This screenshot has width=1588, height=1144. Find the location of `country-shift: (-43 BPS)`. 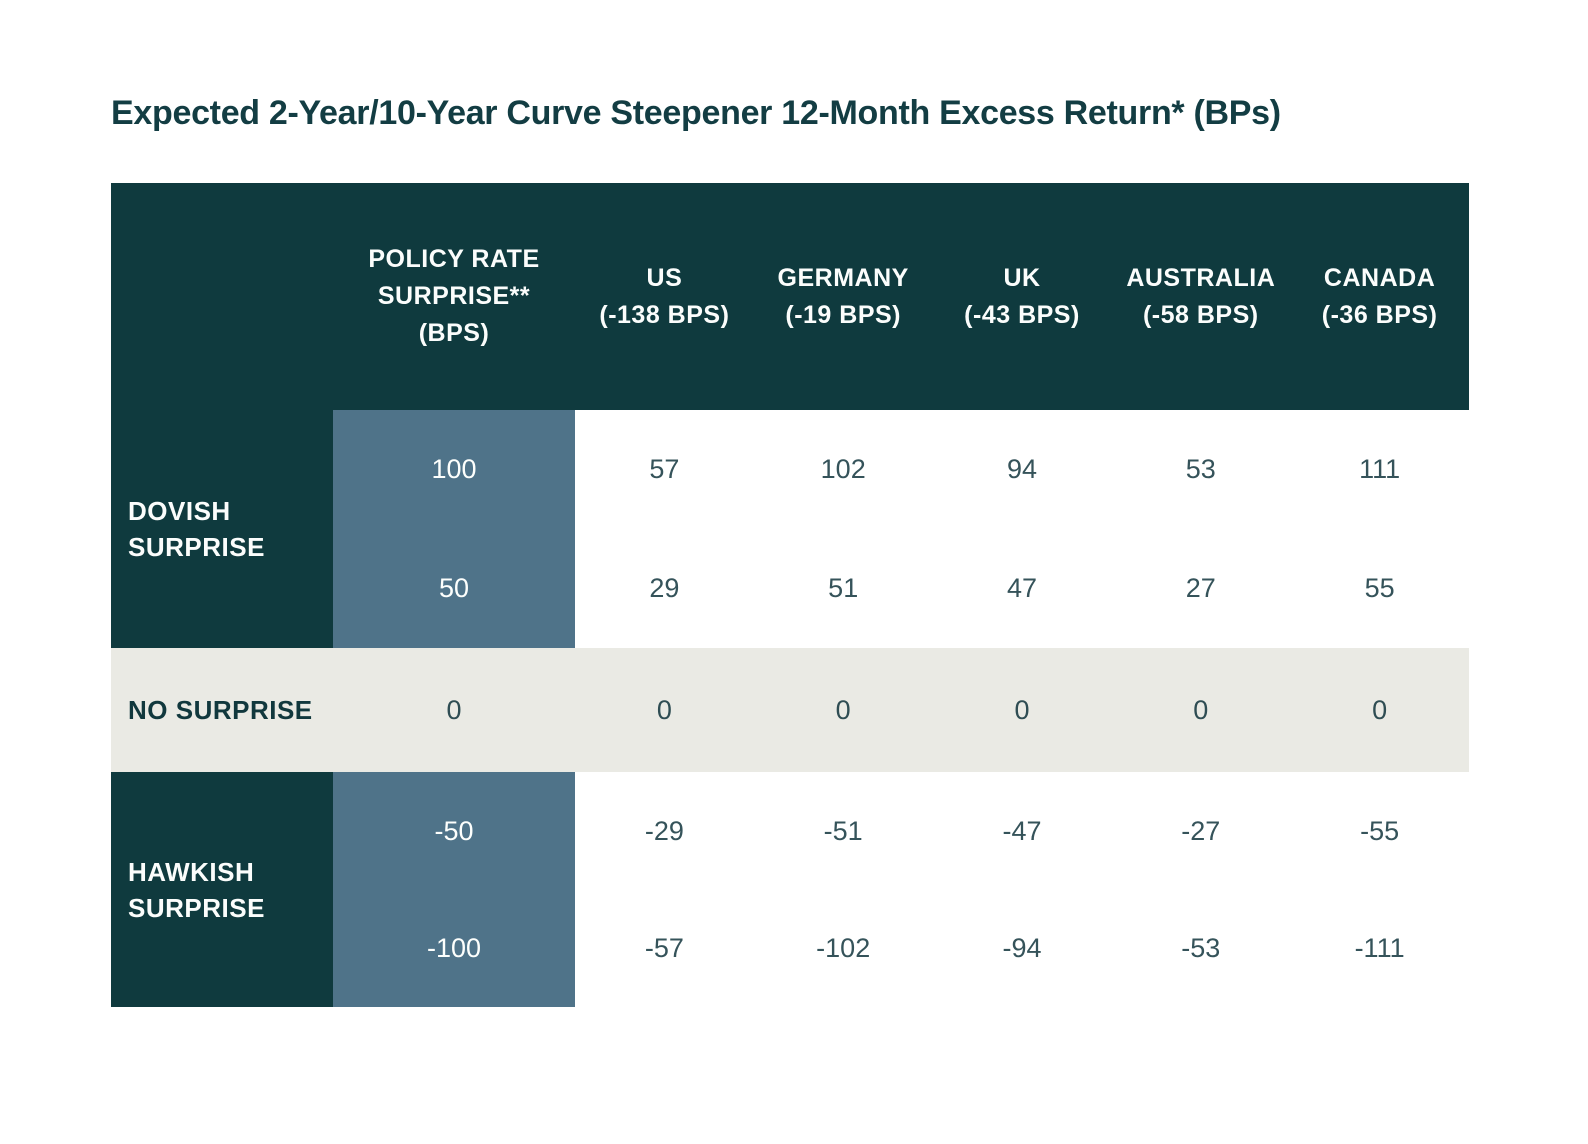

country-shift: (-43 BPS) is located at coordinates (1022, 314).